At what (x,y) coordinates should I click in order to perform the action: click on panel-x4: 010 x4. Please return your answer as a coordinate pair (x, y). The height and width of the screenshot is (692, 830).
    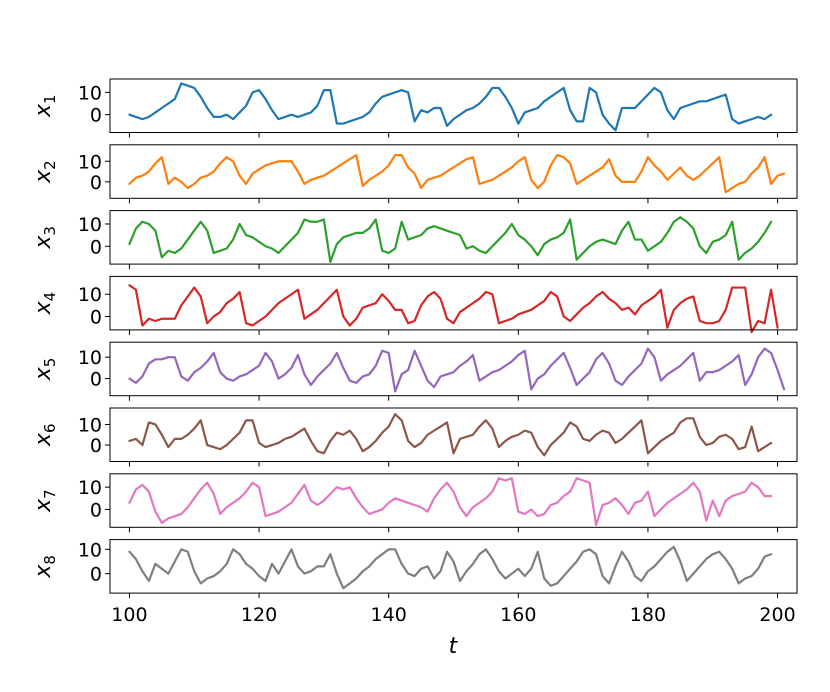
    Looking at the image, I should click on (414, 305).